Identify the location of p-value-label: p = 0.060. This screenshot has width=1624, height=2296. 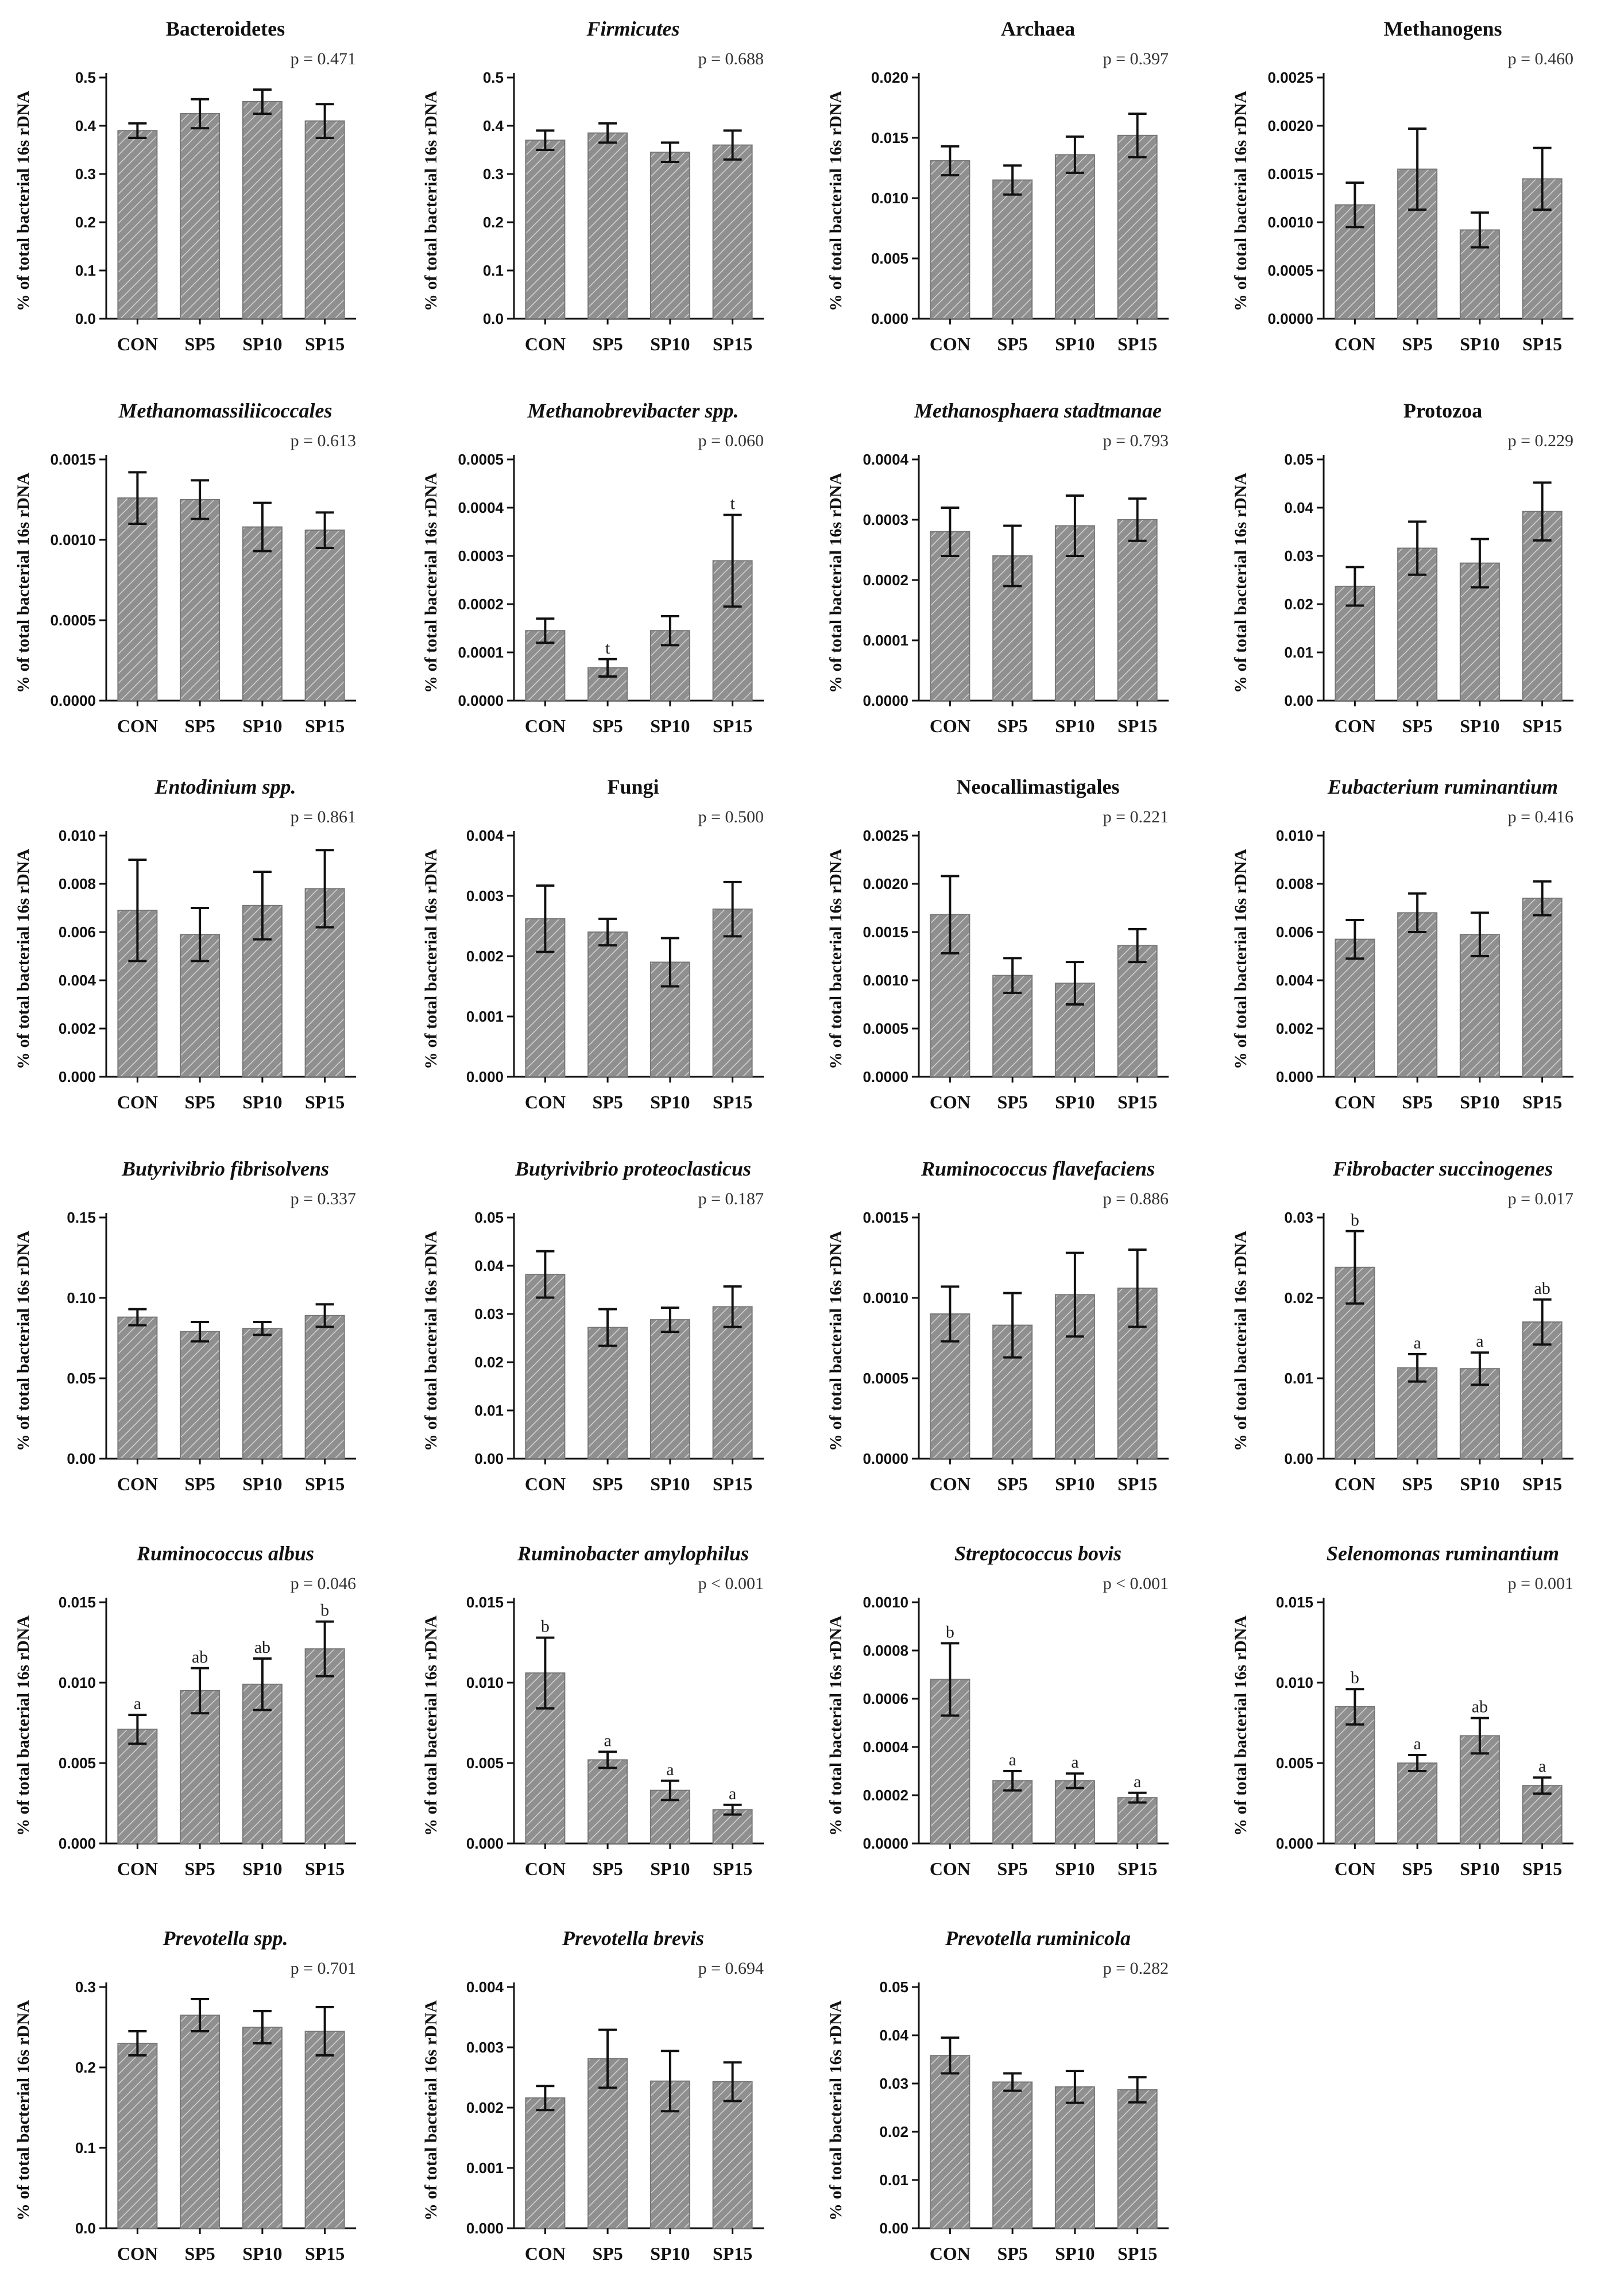
(731, 440).